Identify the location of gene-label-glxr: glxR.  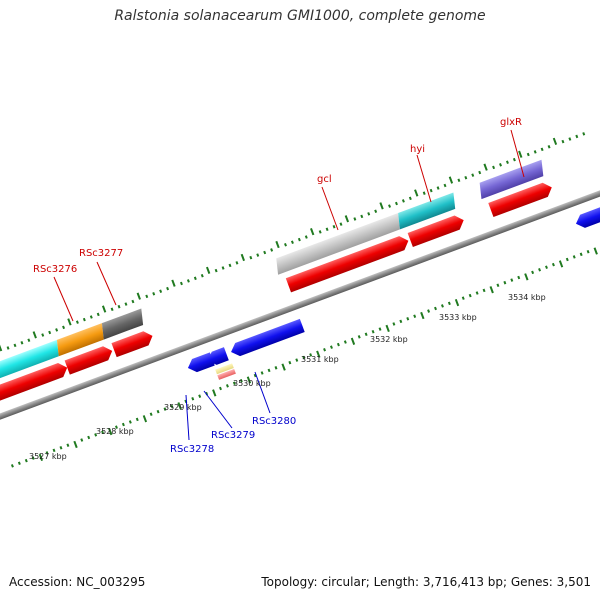
(511, 122).